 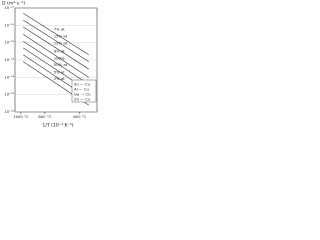 I want to click on series-label: 12% at, so click(x=61, y=43).